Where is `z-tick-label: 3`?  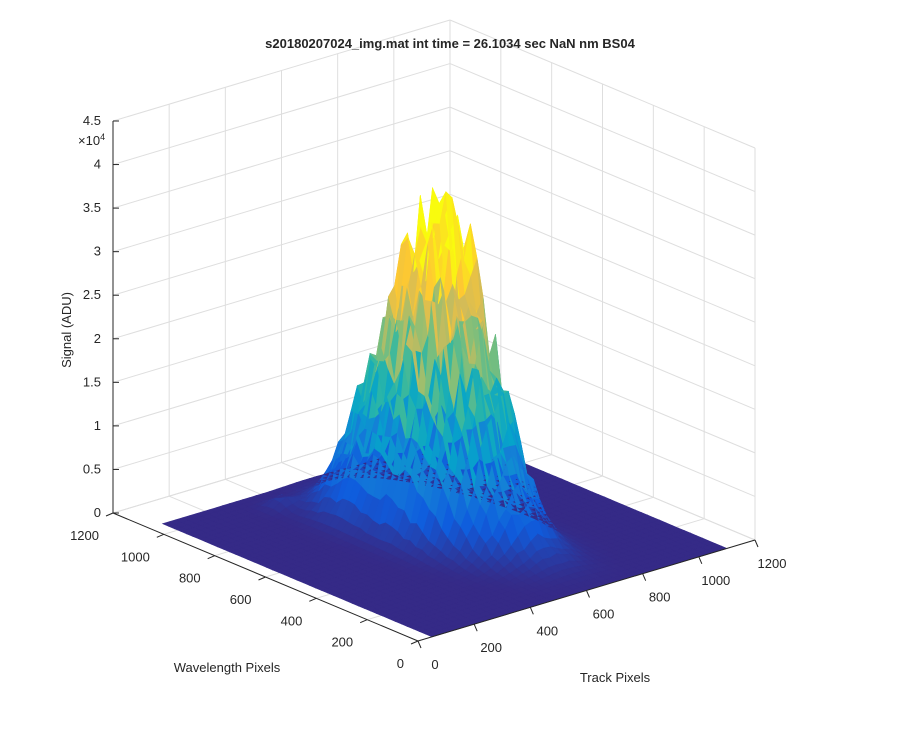 z-tick-label: 3 is located at coordinates (97, 251).